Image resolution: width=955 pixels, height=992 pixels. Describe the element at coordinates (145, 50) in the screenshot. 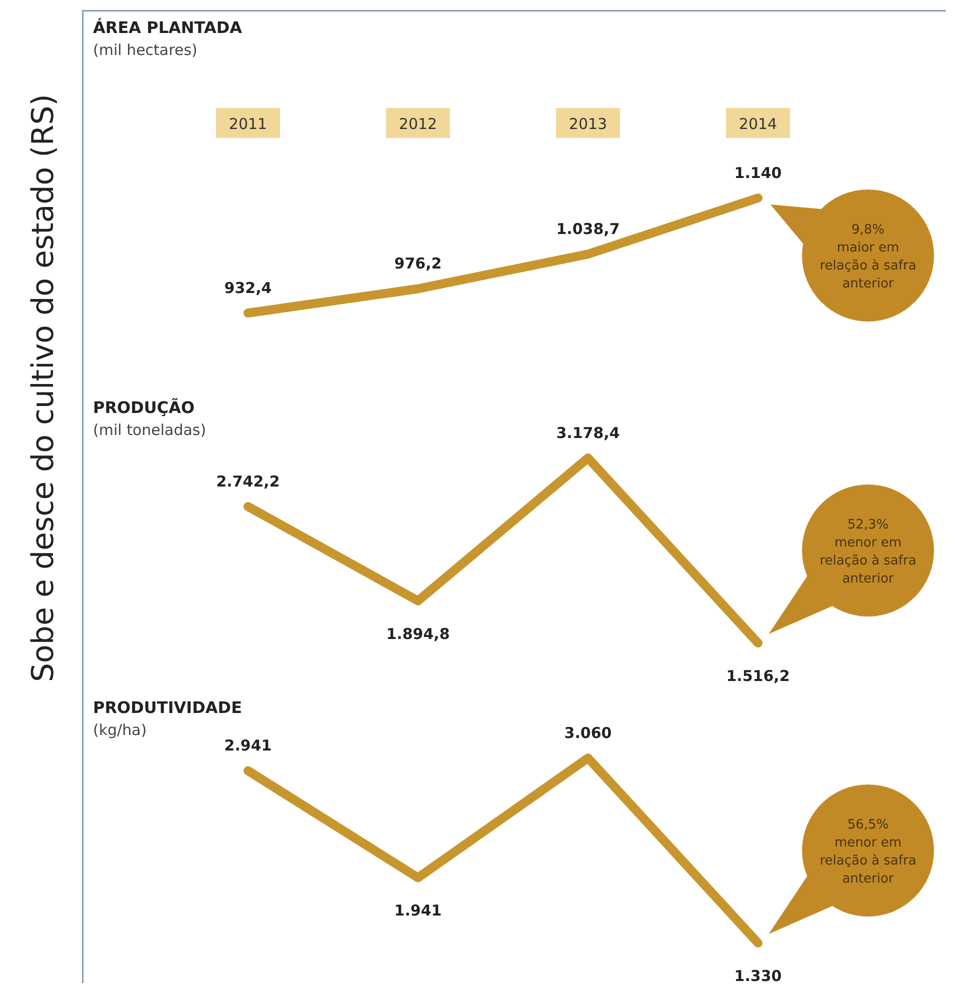

I see `chart-subtitle: (mil hectares)` at that location.